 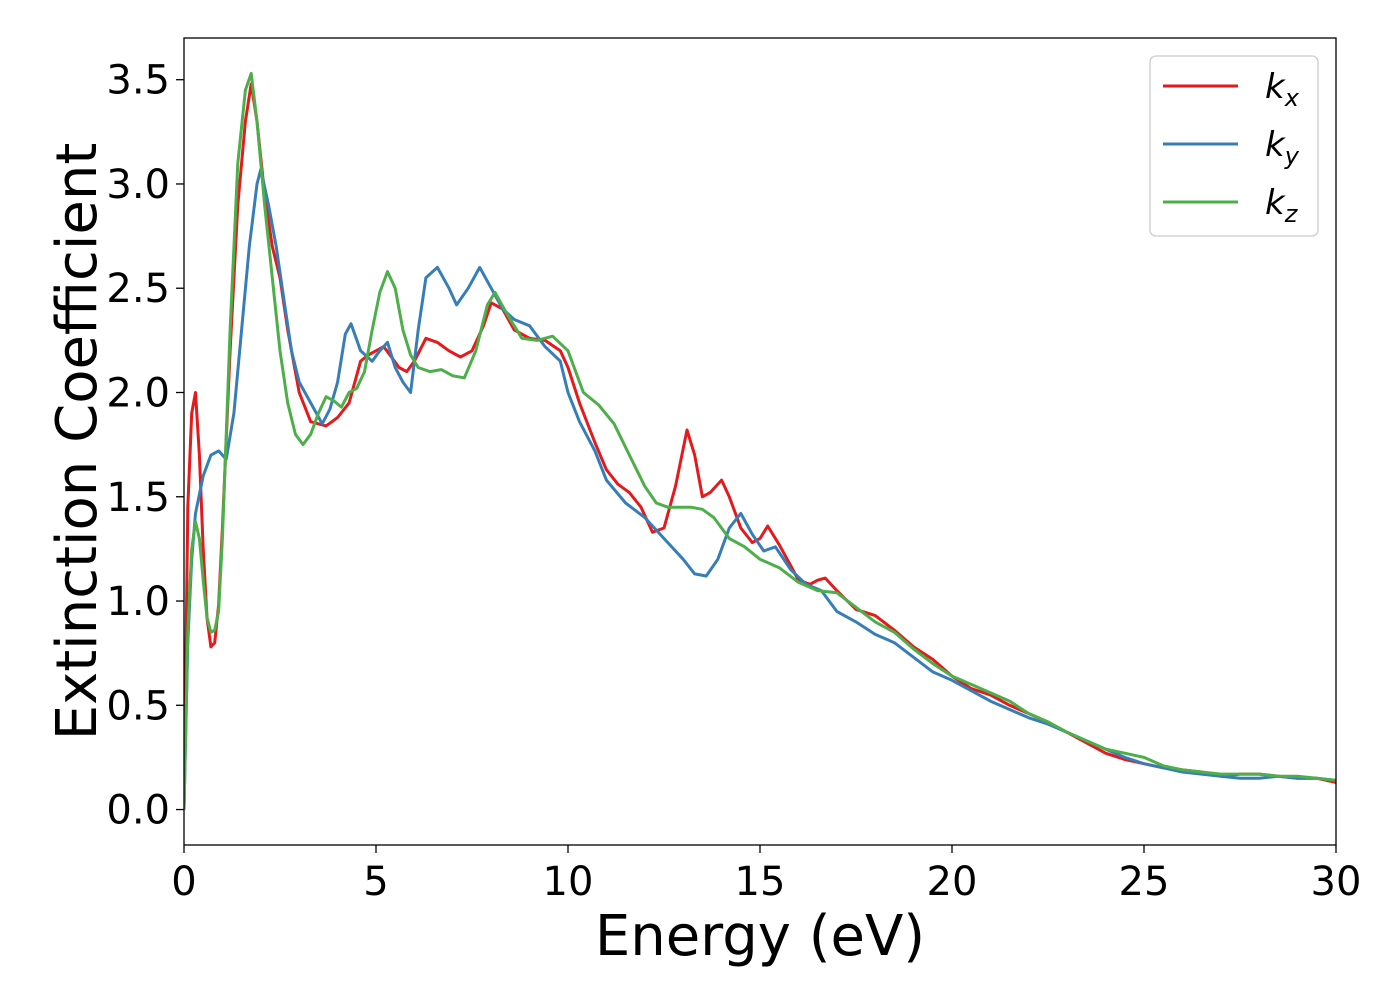 I want to click on y-tick-label: 0.5, so click(x=138, y=706).